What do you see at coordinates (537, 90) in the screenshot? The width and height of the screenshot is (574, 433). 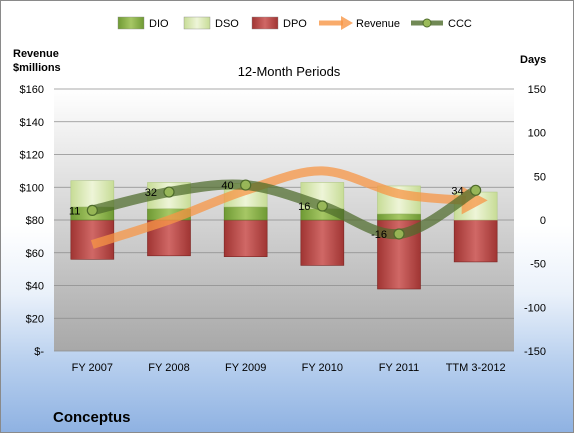 I see `right-tick-label: 150` at bounding box center [537, 90].